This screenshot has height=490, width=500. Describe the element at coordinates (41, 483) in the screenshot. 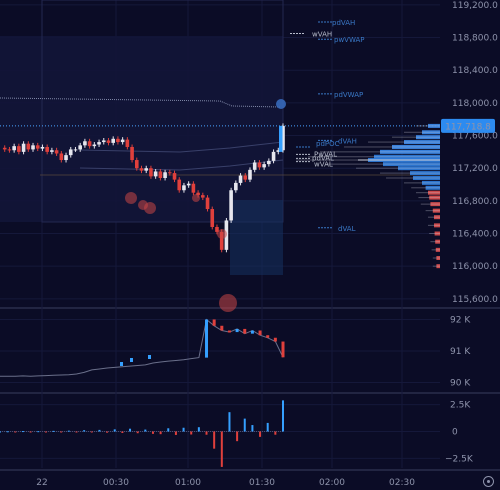

I see `time-tick-label: 22` at that location.